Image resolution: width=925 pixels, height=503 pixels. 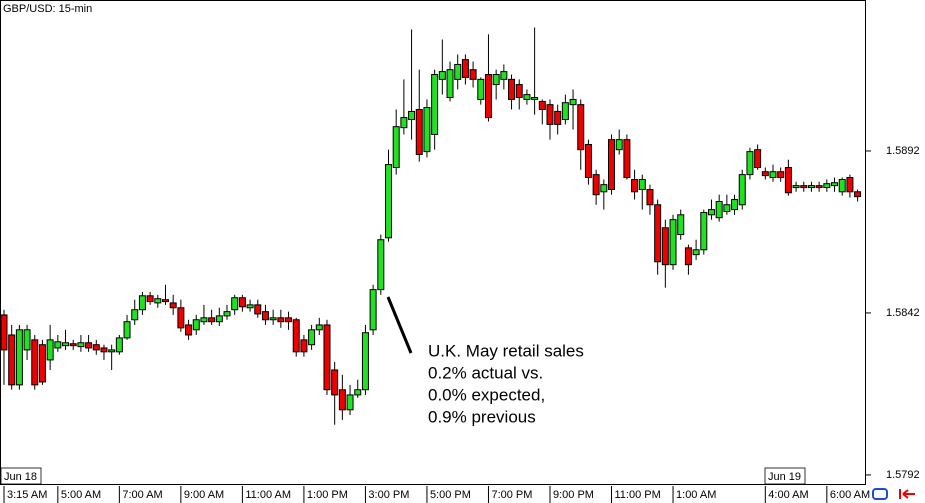 What do you see at coordinates (450, 495) in the screenshot?
I see `x-tick-label: 5:00 PM` at bounding box center [450, 495].